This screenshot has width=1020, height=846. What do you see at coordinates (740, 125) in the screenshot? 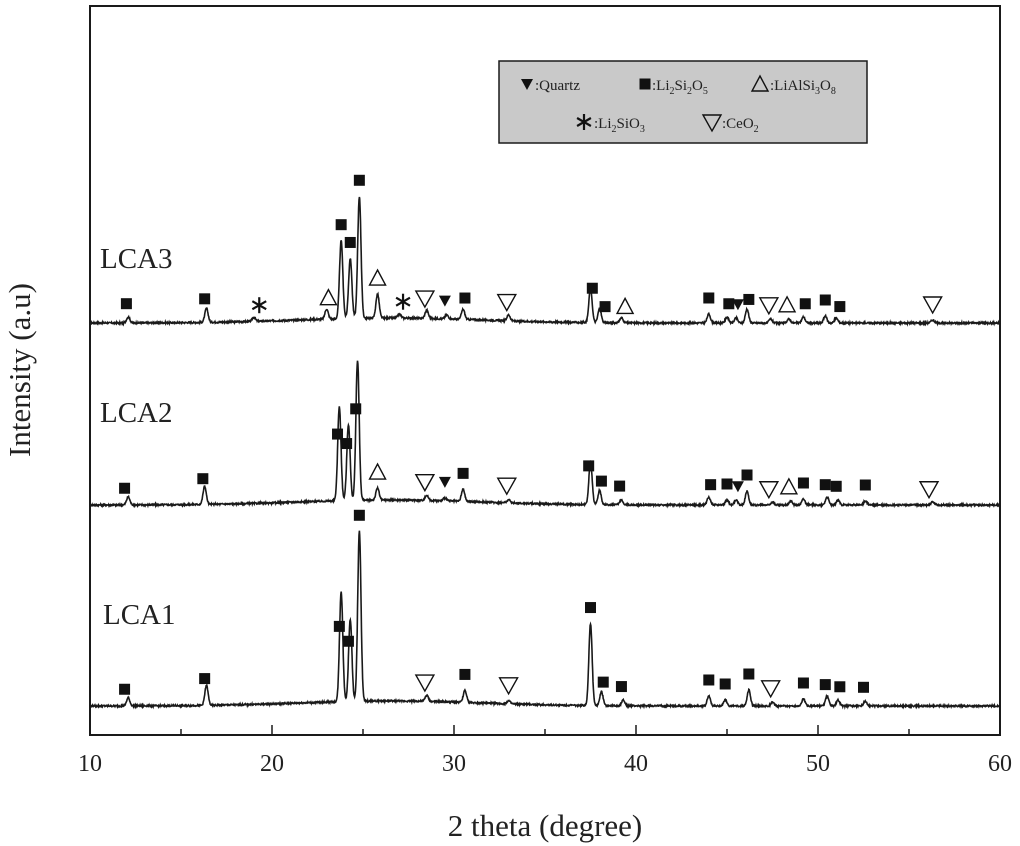
I see `legend-label-ceo2: :CeO2` at bounding box center [740, 125].